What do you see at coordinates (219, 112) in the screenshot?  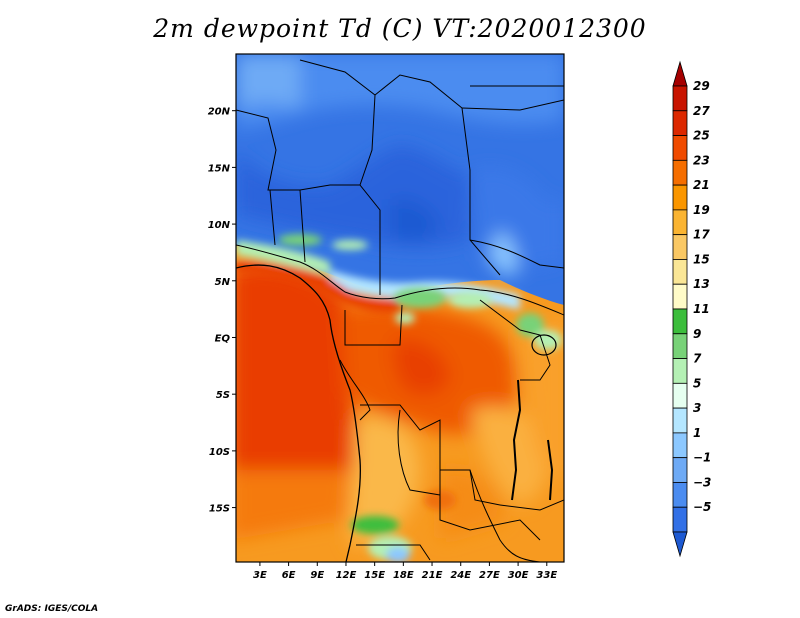 I see `lat-tick-label: 20N` at bounding box center [219, 112].